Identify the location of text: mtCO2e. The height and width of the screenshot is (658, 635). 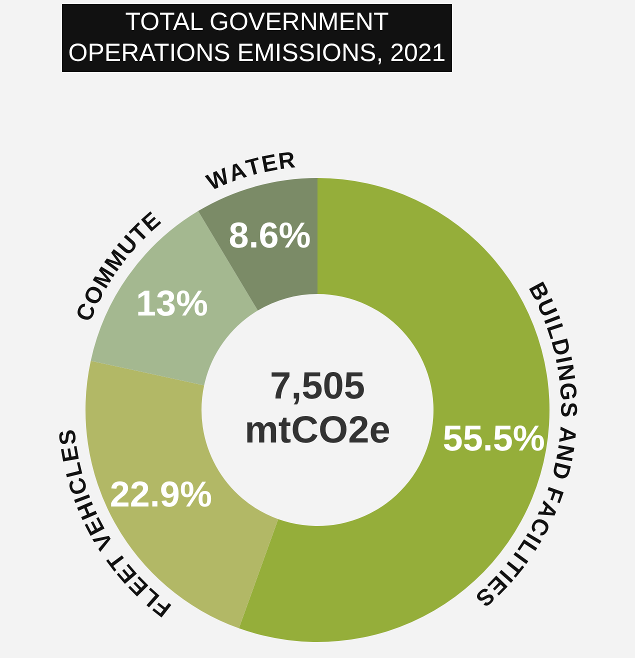
(317, 430).